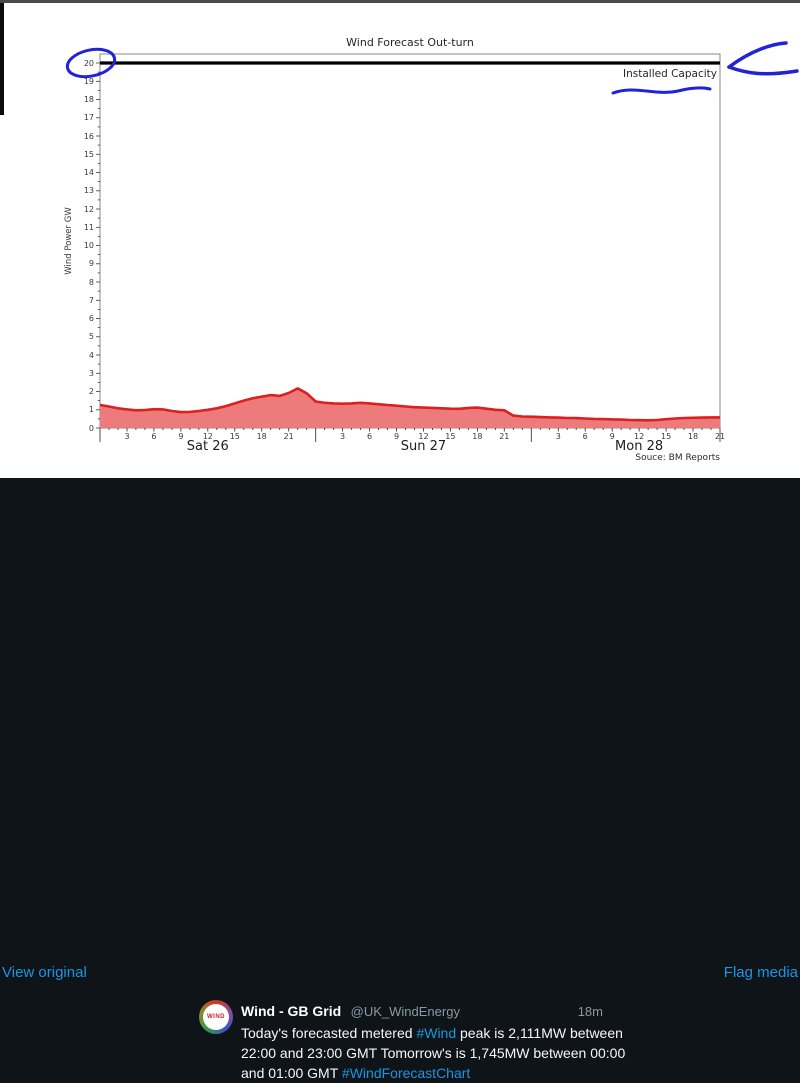 The height and width of the screenshot is (1083, 800). What do you see at coordinates (757, 55) in the screenshot?
I see `arrow-annotation-upper` at bounding box center [757, 55].